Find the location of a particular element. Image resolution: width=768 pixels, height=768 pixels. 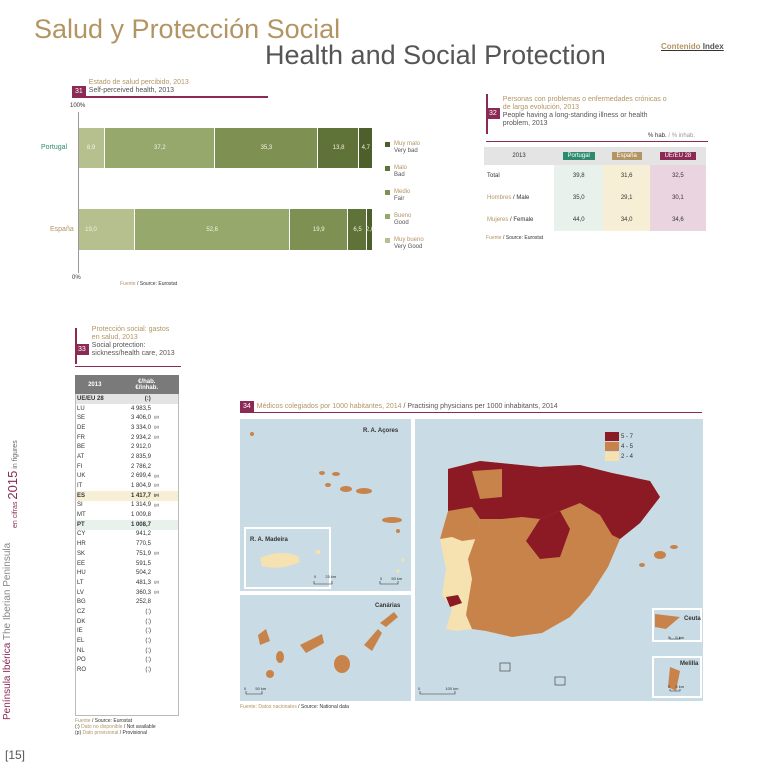

contents-link: Contenido Index is located at coordinates (692, 46).